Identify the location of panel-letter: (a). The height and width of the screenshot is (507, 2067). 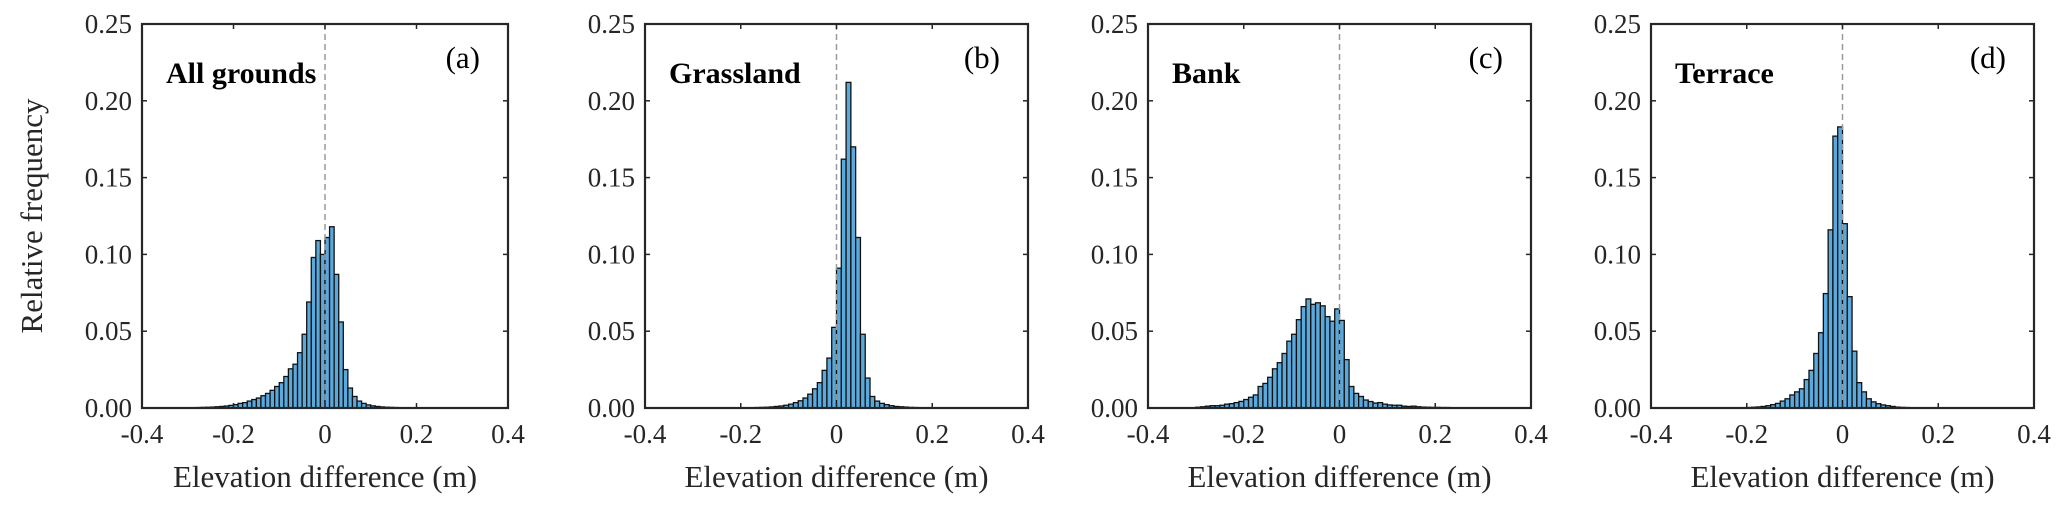
(463, 57).